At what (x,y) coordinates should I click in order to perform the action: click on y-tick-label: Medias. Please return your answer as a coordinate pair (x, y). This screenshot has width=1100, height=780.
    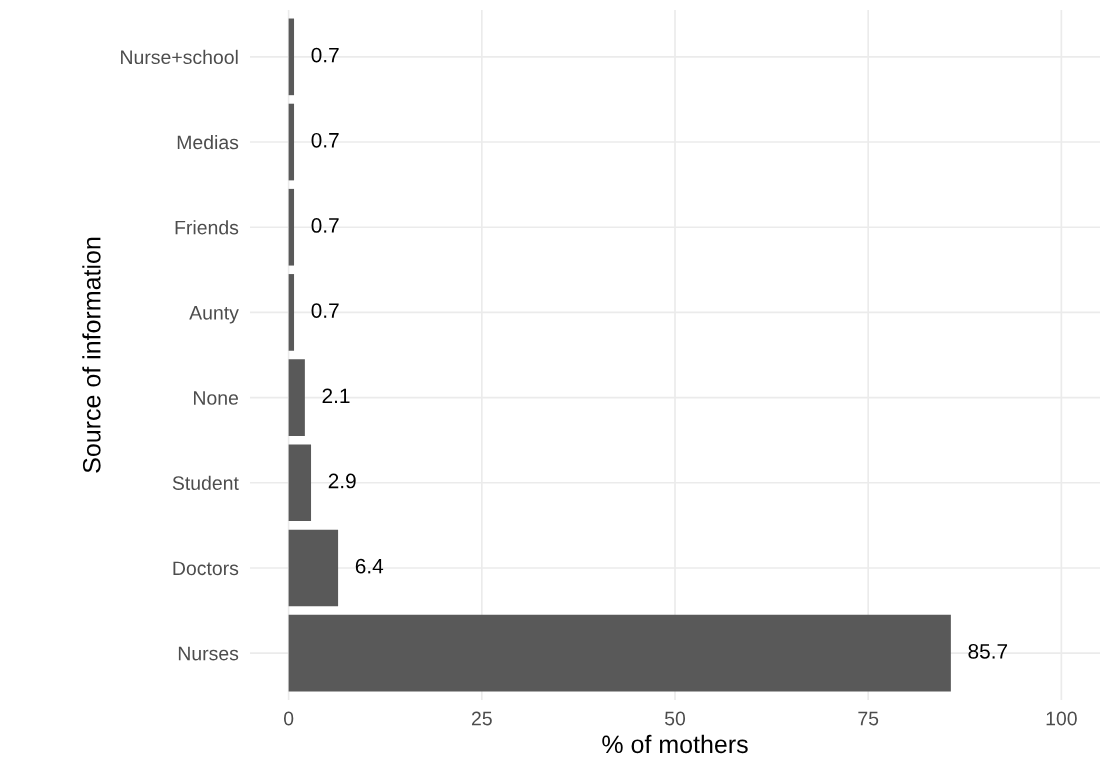
    Looking at the image, I should click on (208, 142).